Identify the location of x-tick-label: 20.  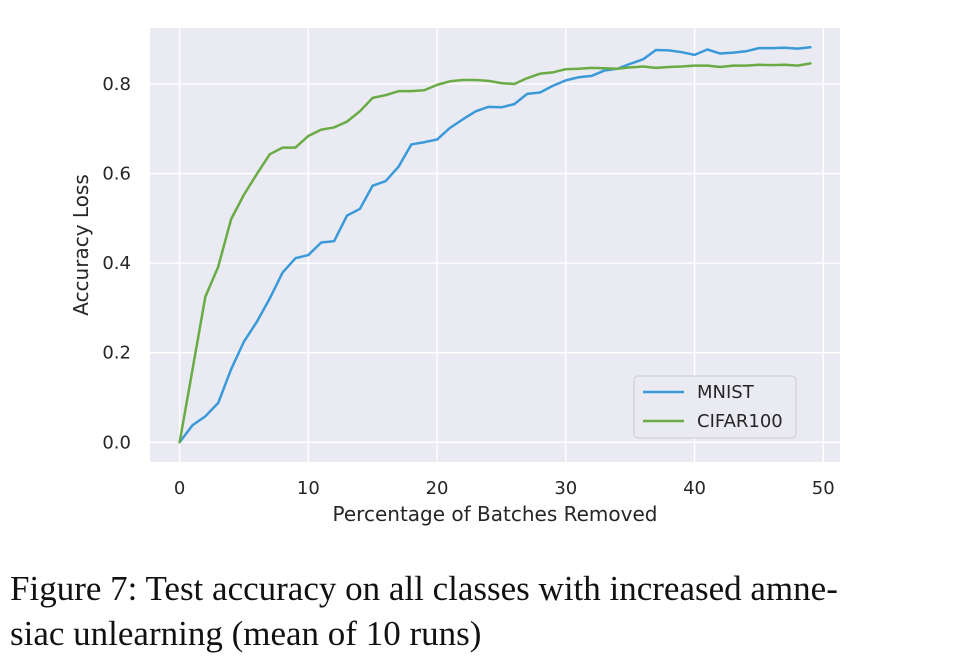
(437, 488).